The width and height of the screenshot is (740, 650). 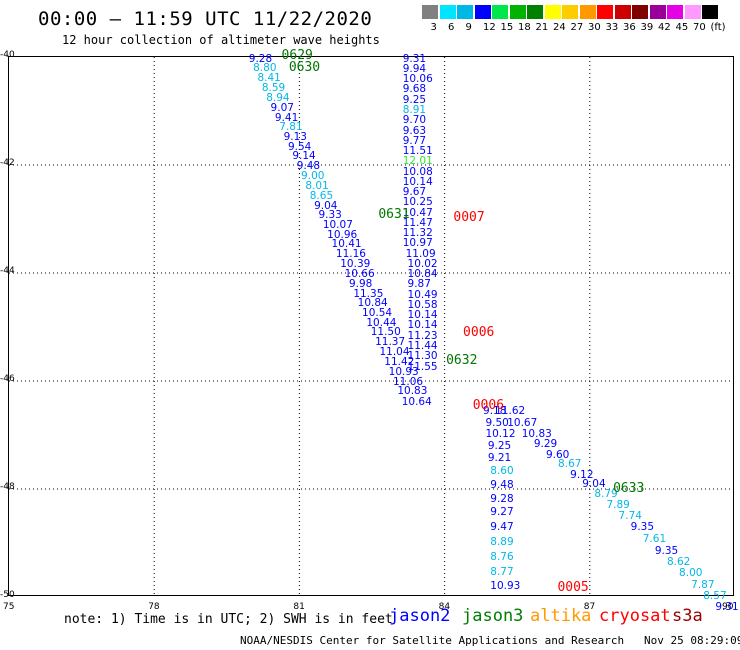 I want to click on wave-height-reading: 7.74, so click(x=630, y=516).